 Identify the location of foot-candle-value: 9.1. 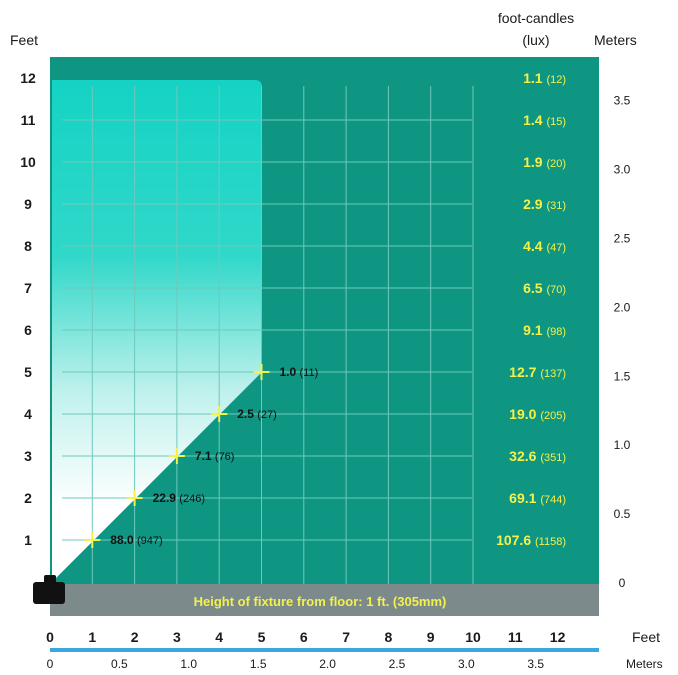
(534, 330).